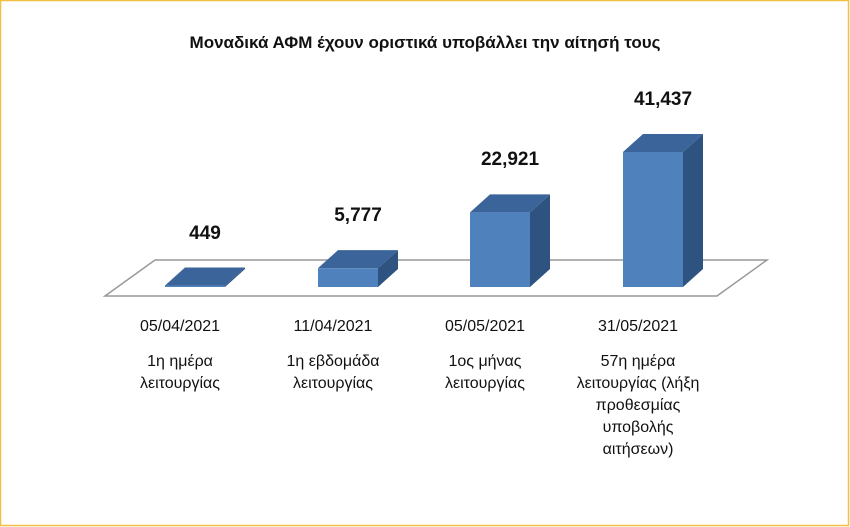 Image resolution: width=850 pixels, height=527 pixels. Describe the element at coordinates (663, 99) in the screenshot. I see `value-label: 41,437` at that location.